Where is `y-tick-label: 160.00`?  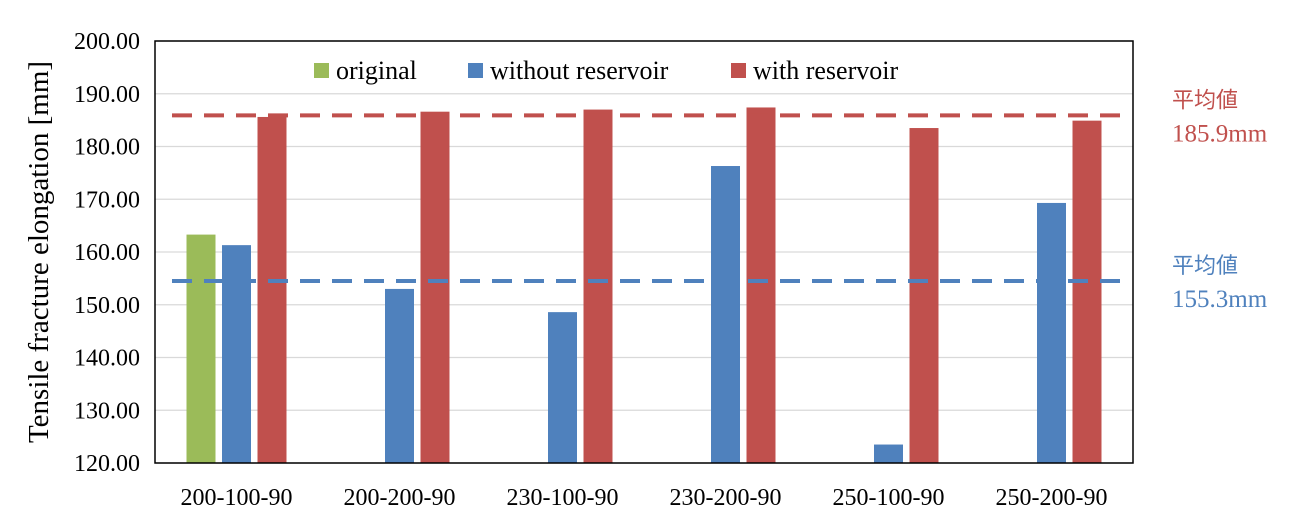 y-tick-label: 160.00 is located at coordinates (107, 253).